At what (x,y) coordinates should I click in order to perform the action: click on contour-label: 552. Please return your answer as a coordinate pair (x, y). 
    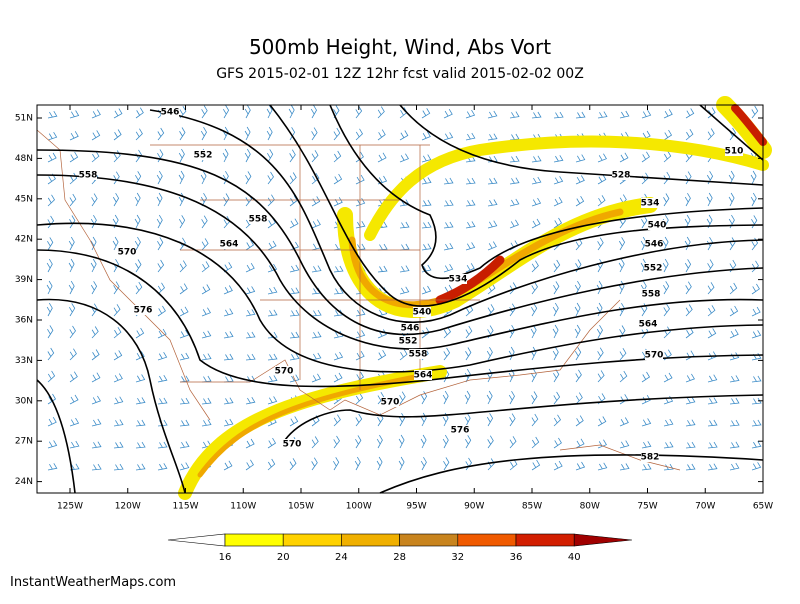
    Looking at the image, I should click on (653, 269).